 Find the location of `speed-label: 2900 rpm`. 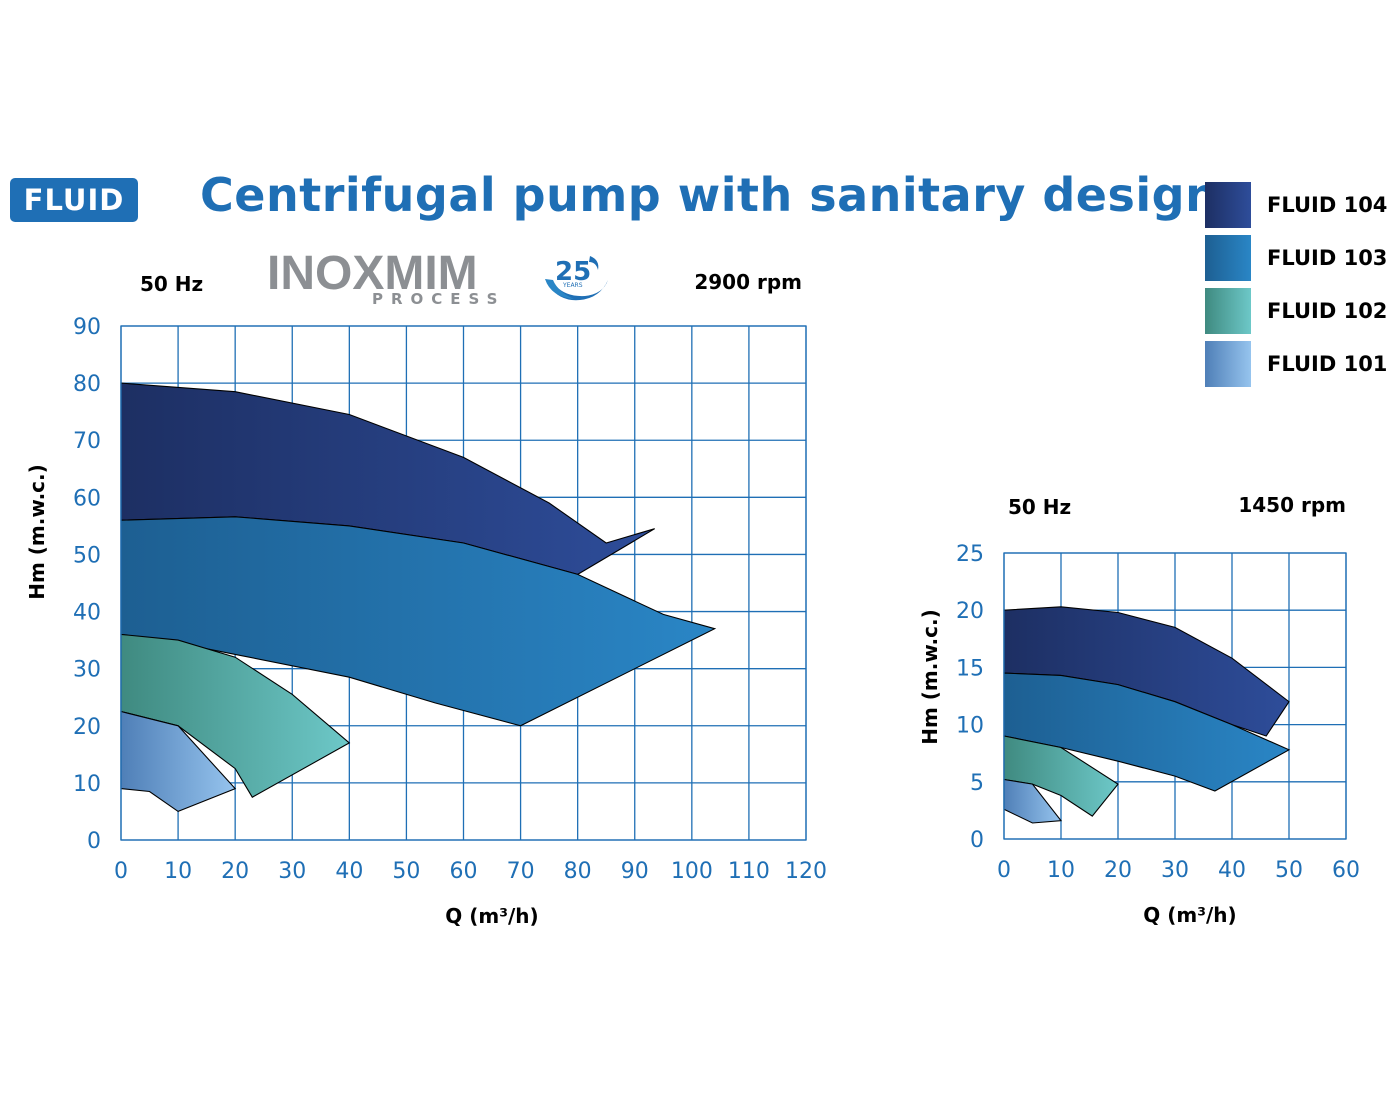

speed-label: 2900 rpm is located at coordinates (748, 282).